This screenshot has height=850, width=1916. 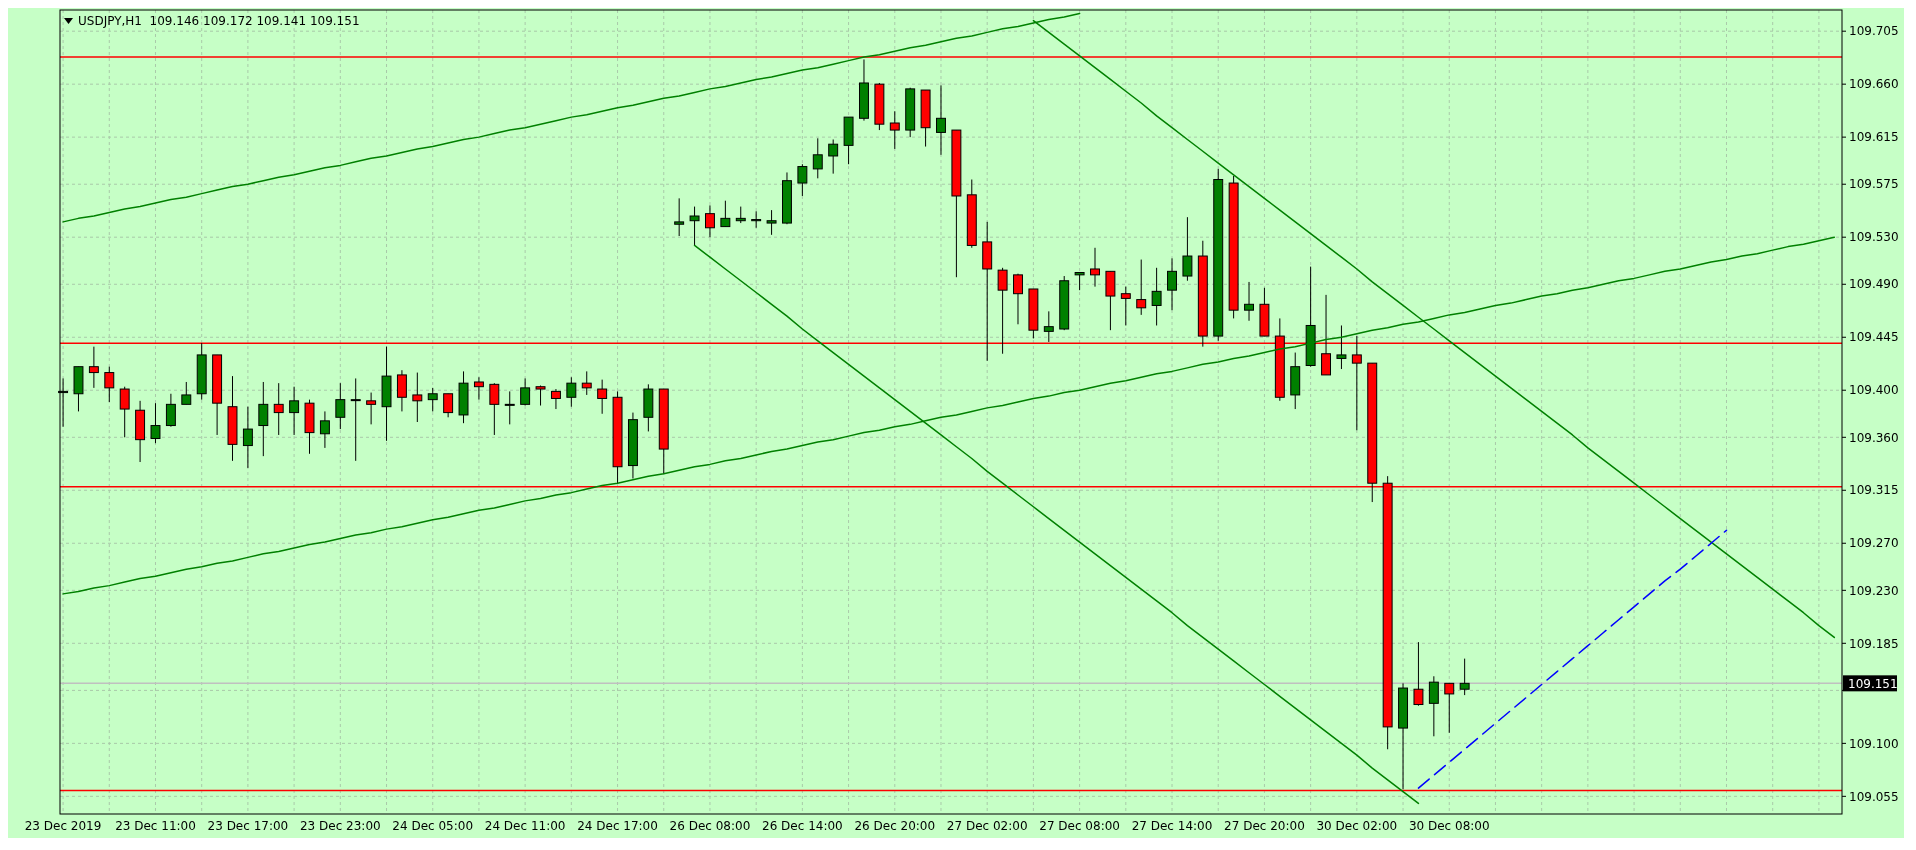 What do you see at coordinates (1874, 237) in the screenshot?
I see `y-tick-label: 109.530` at bounding box center [1874, 237].